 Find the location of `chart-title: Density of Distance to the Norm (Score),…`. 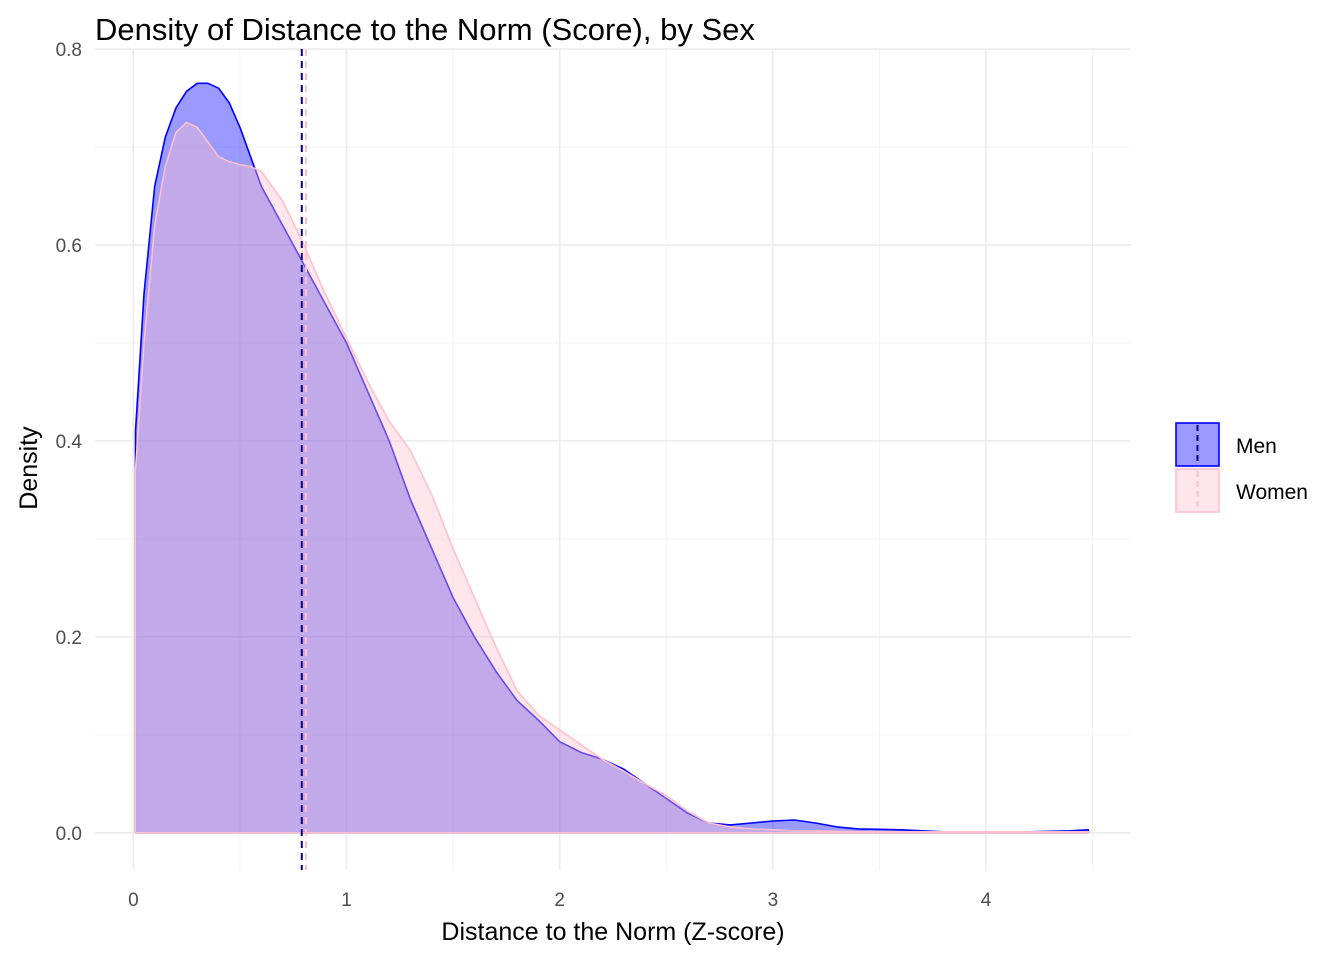

chart-title: Density of Distance to the Norm (Score),… is located at coordinates (425, 29).